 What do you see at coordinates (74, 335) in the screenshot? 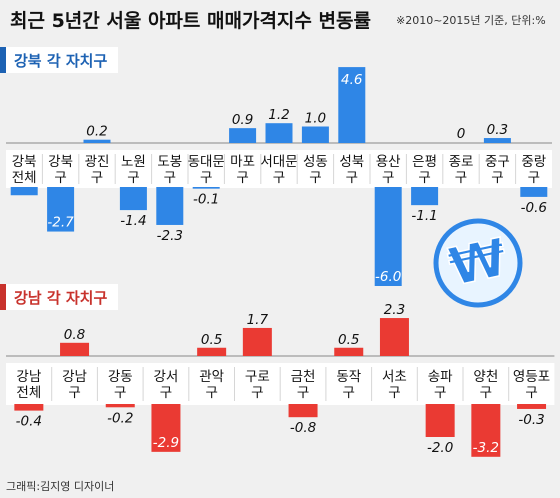
I see `south-value-label: 0.8` at bounding box center [74, 335].